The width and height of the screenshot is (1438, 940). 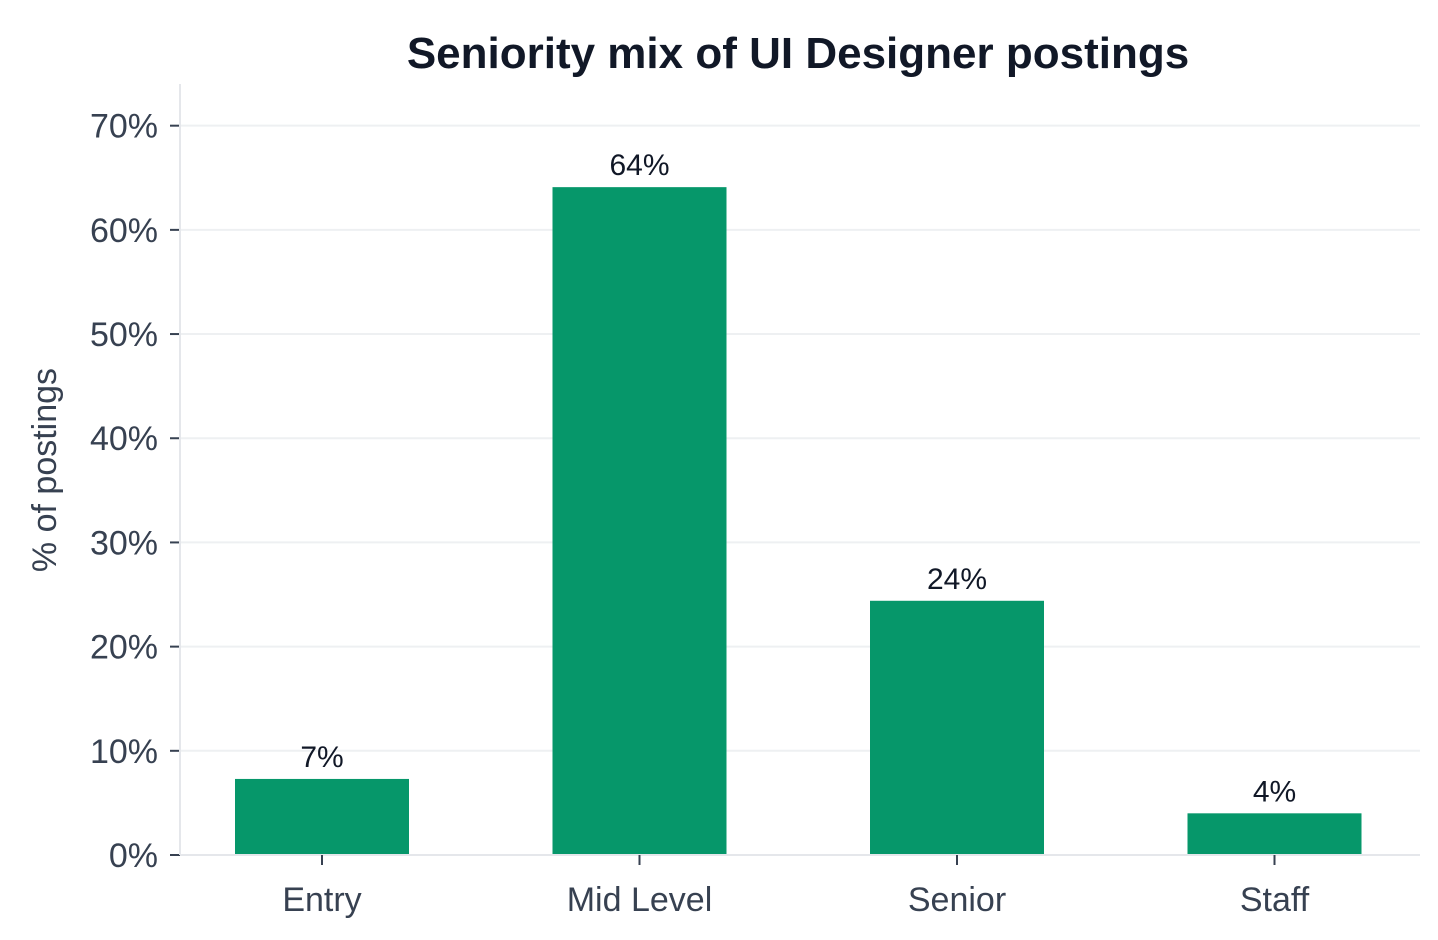 What do you see at coordinates (640, 900) in the screenshot?
I see `x-tick-label: Mid Level` at bounding box center [640, 900].